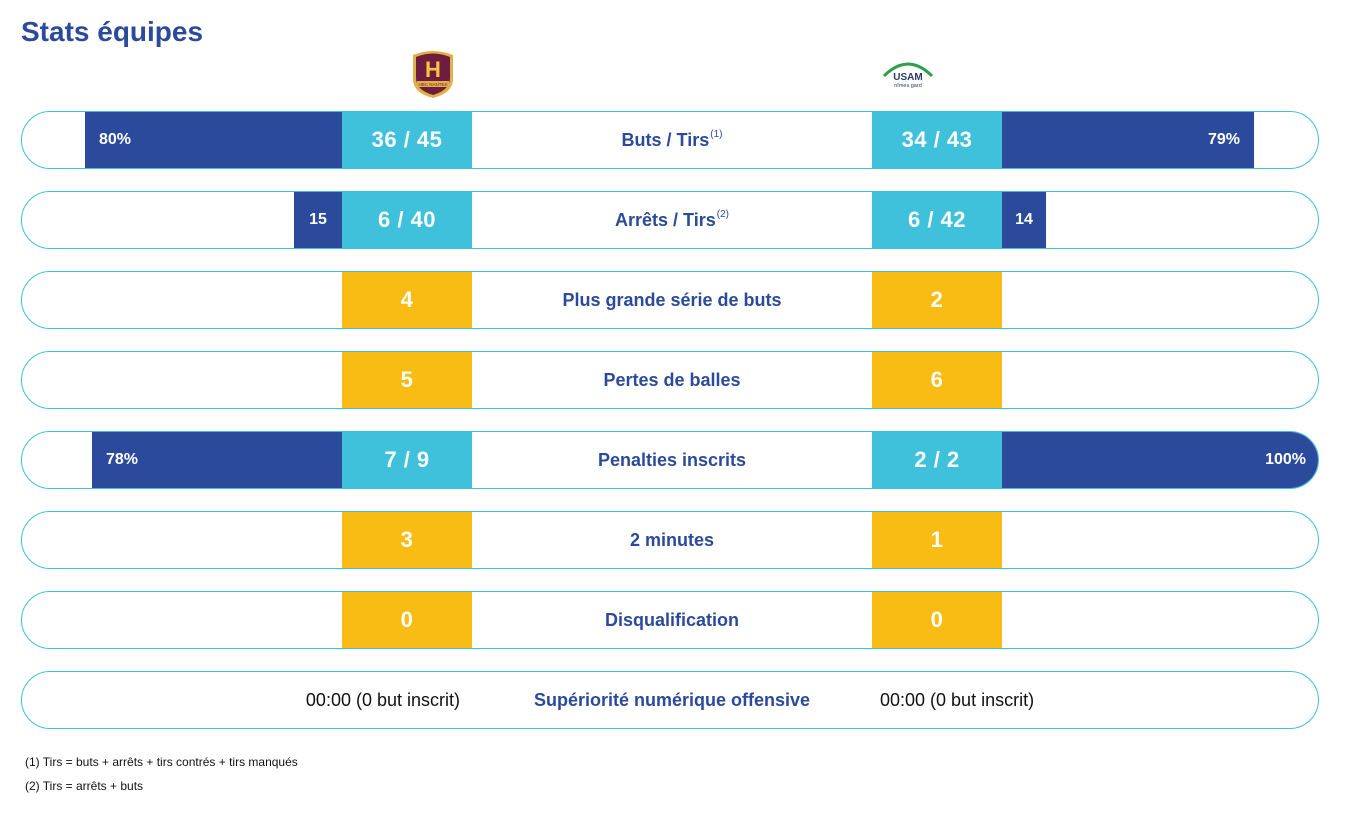 This screenshot has height=827, width=1355. I want to click on stat-row-two-minutes: 3 2 minutes 1, so click(670, 540).